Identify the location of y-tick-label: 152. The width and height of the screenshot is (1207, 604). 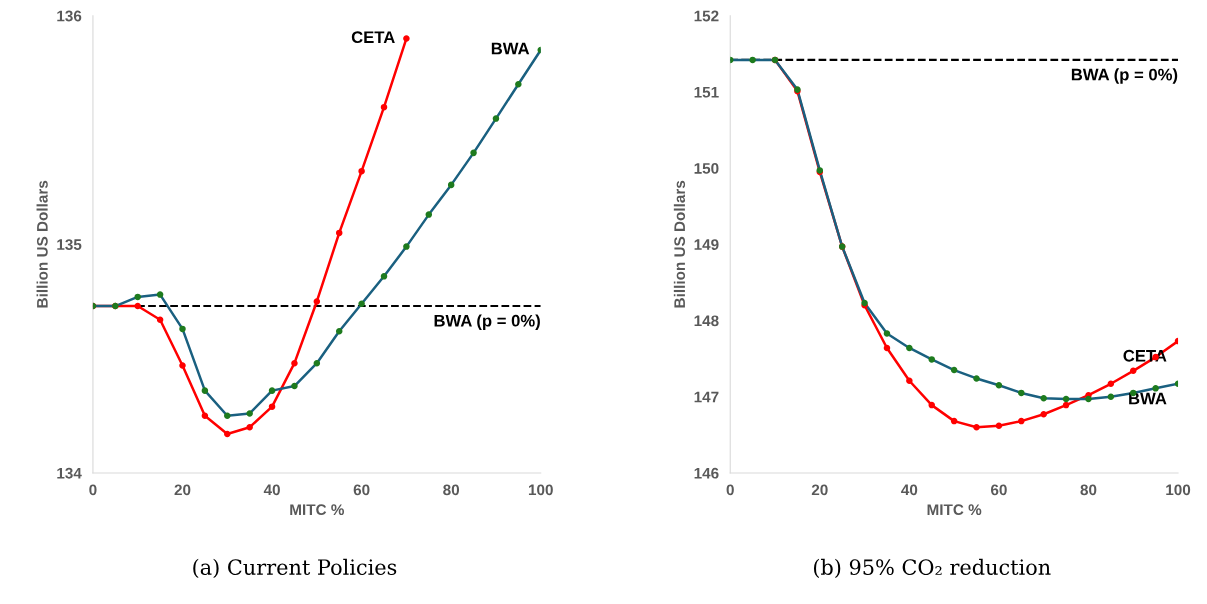
(706, 16).